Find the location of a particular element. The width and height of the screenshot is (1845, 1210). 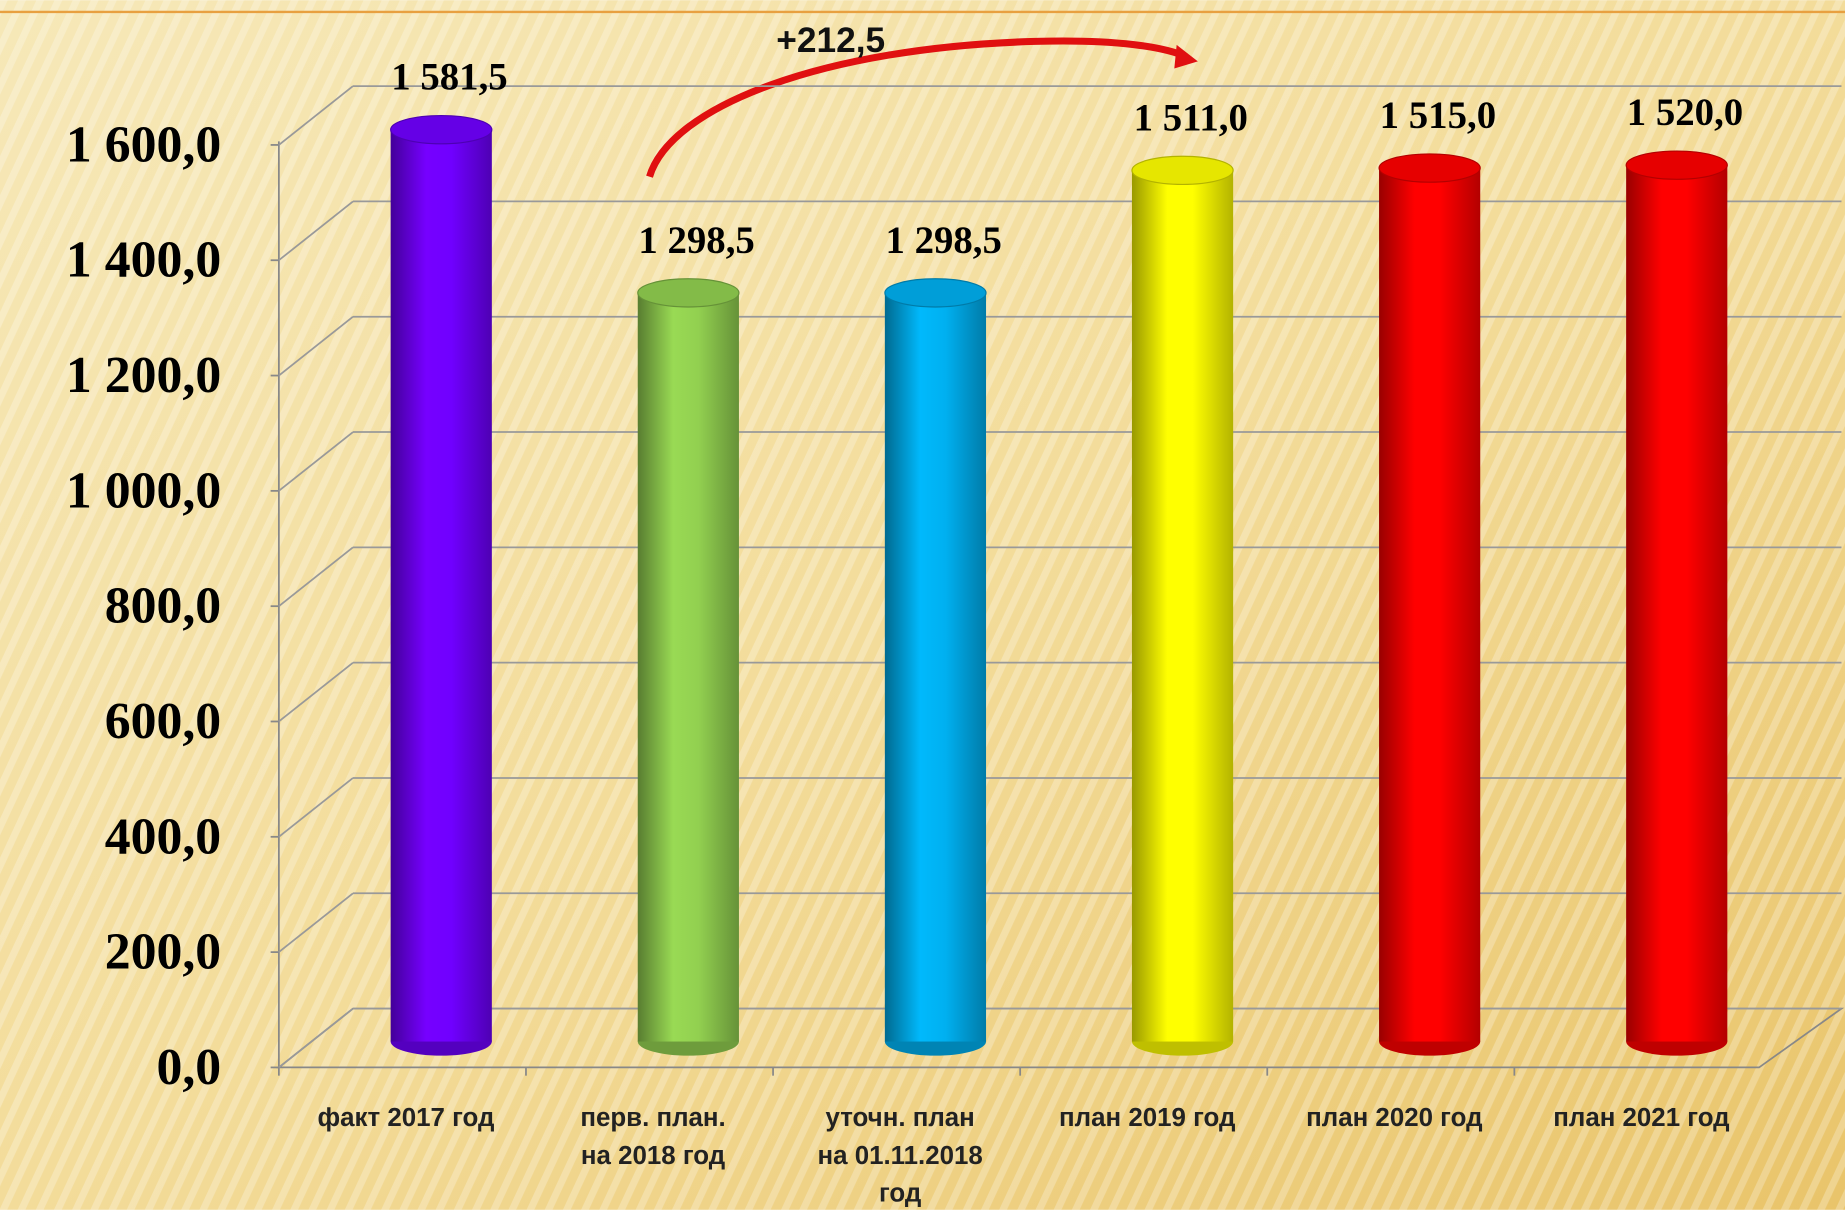

x-tick-label: уточн. план is located at coordinates (899, 1118).